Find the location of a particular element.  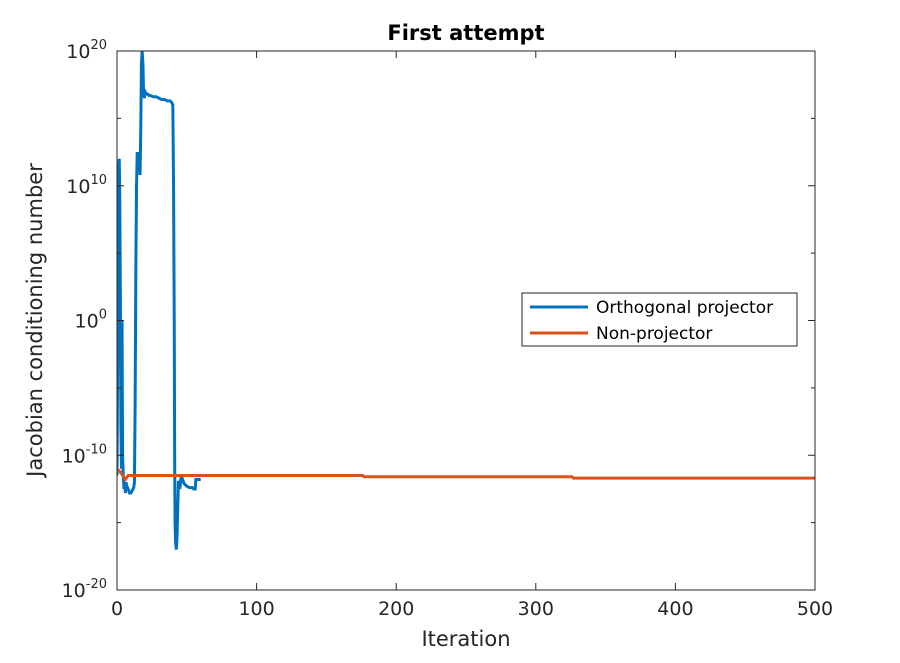

legend-box is located at coordinates (659, 319).